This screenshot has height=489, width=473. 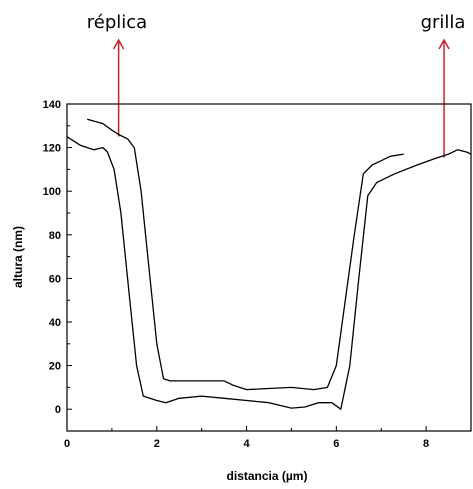 I want to click on x-axis-title: distancia (µm), so click(x=267, y=476).